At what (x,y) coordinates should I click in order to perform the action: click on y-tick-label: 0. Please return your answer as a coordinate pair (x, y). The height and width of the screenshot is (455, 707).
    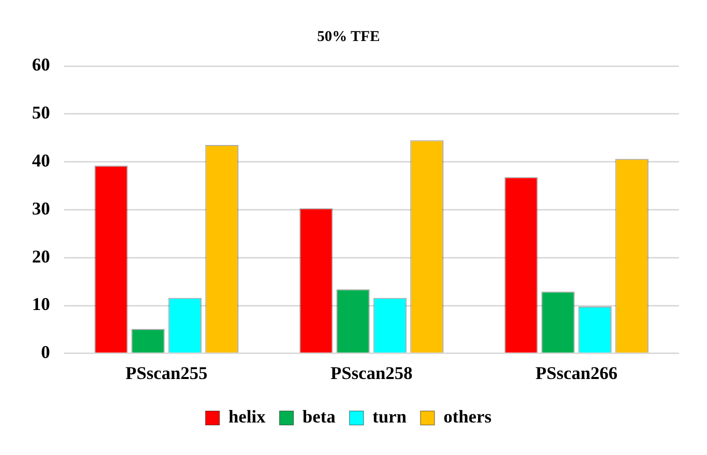
    Looking at the image, I should click on (45, 352).